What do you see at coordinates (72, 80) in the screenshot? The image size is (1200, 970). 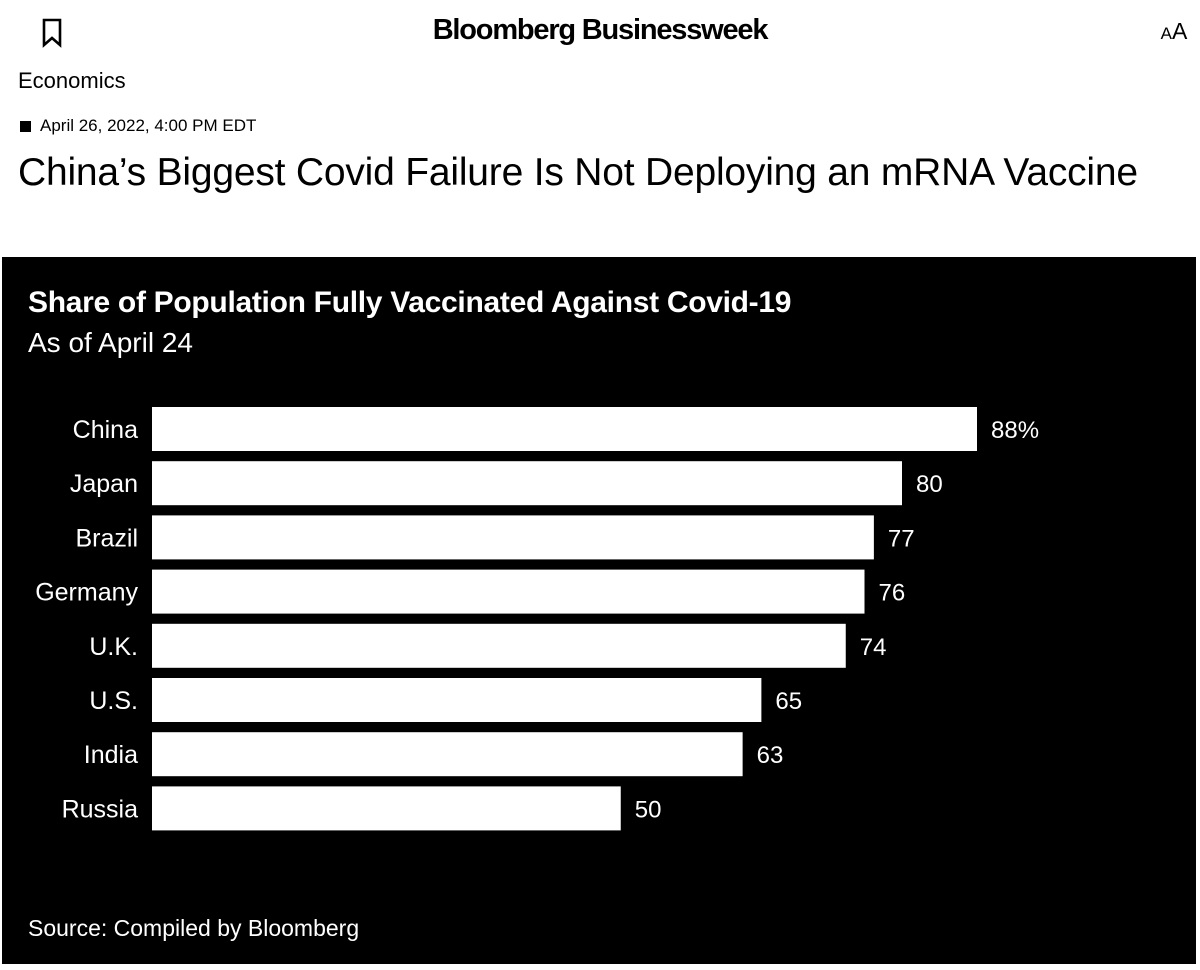 I see `section-link: Economics` at bounding box center [72, 80].